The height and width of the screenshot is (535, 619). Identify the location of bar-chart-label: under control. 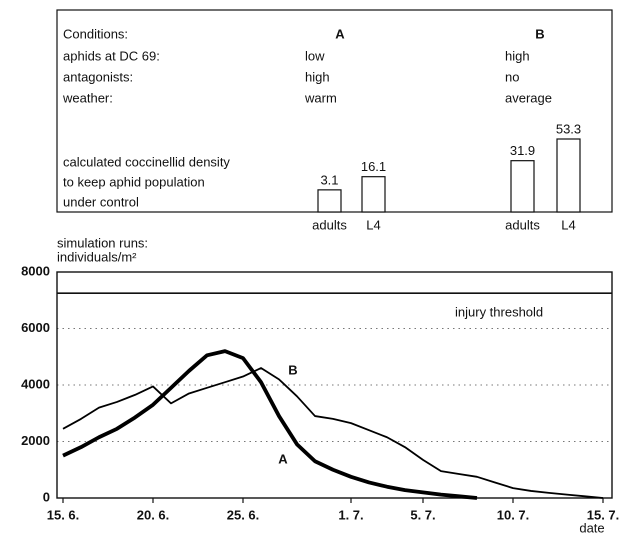
(101, 201).